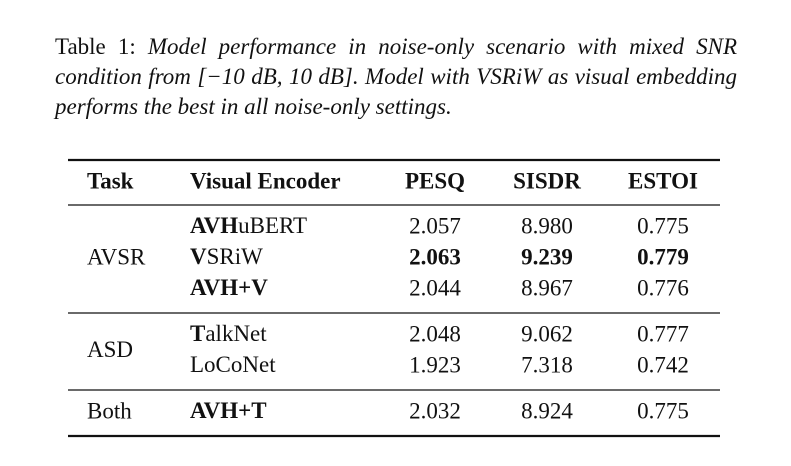  What do you see at coordinates (109, 410) in the screenshot?
I see `task-cell: Both` at bounding box center [109, 410].